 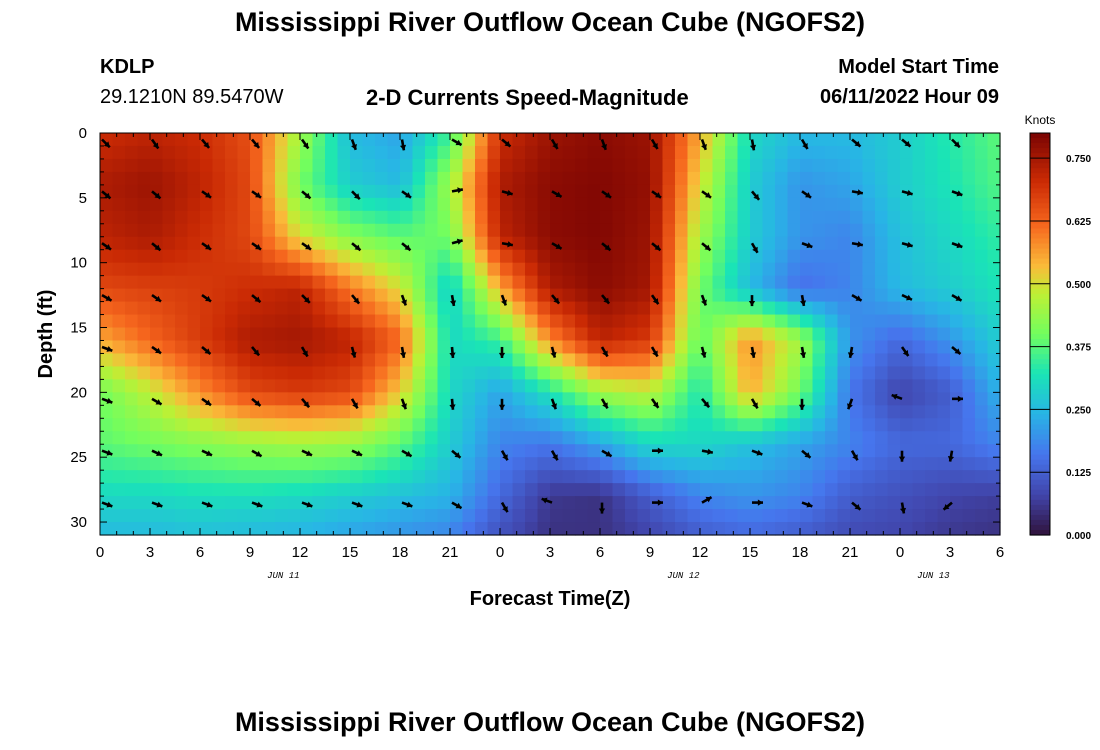 What do you see at coordinates (1040, 251) in the screenshot?
I see `colorbar-segment` at bounding box center [1040, 251].